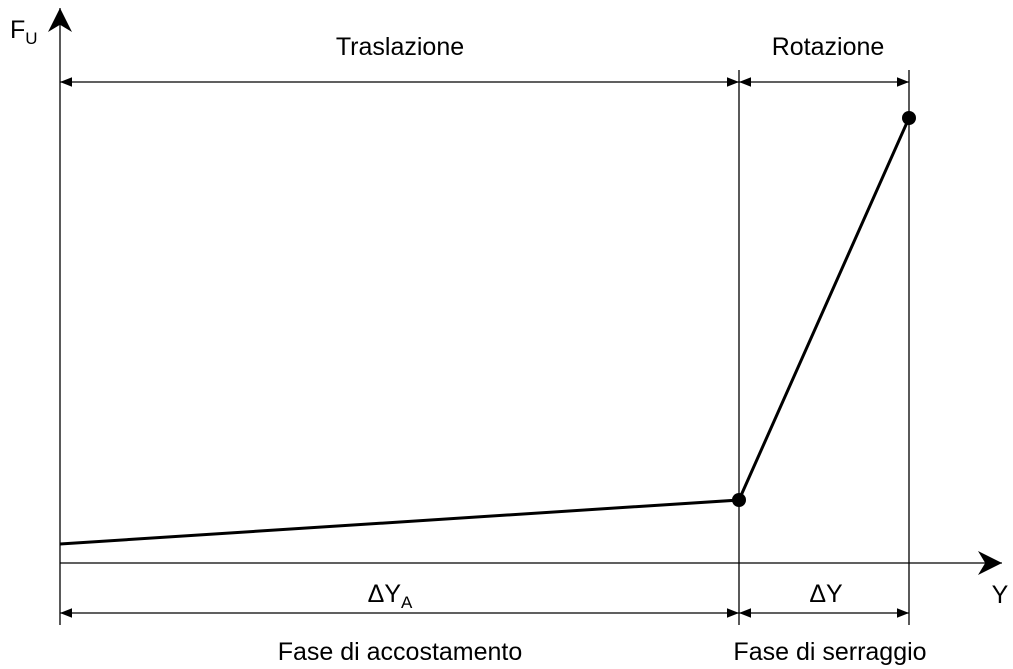  Describe the element at coordinates (24, 32) in the screenshot. I see `y-axis-label: FU` at that location.